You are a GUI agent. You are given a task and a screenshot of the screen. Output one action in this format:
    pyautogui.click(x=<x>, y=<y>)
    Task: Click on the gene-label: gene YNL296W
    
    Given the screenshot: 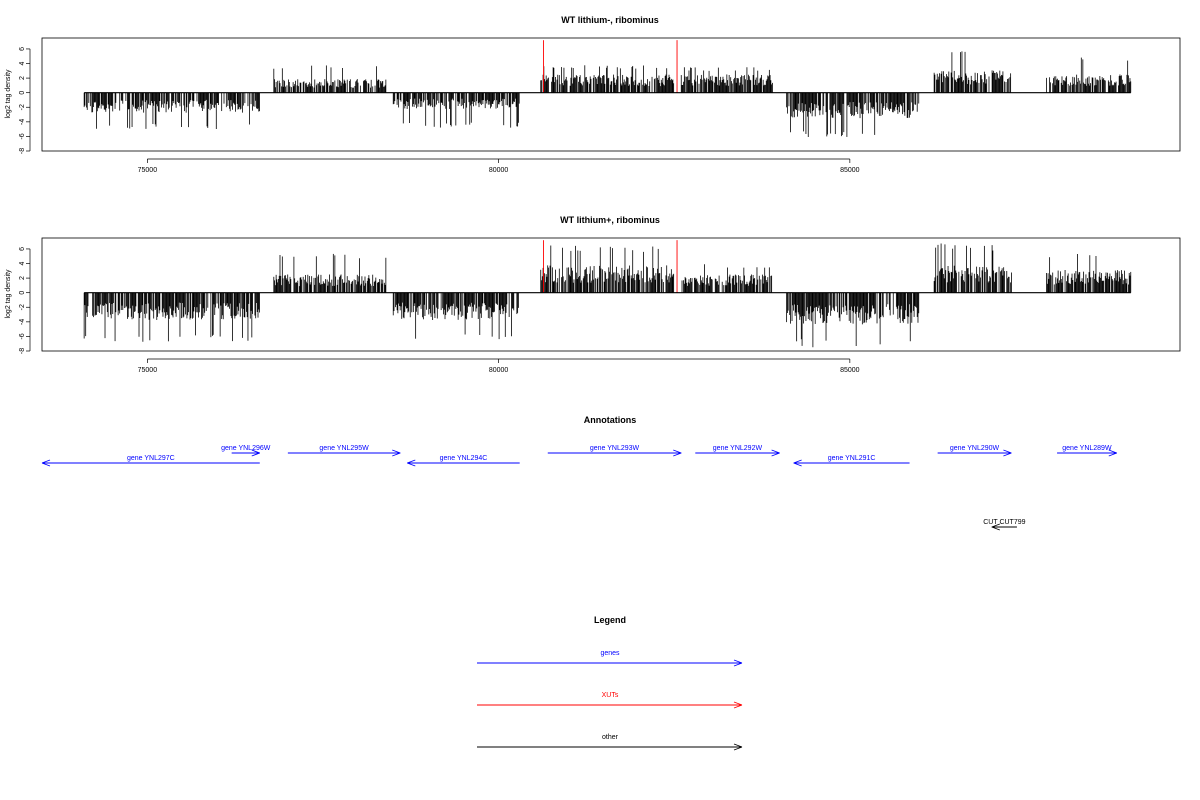 What is the action you would take?
    pyautogui.click(x=246, y=448)
    